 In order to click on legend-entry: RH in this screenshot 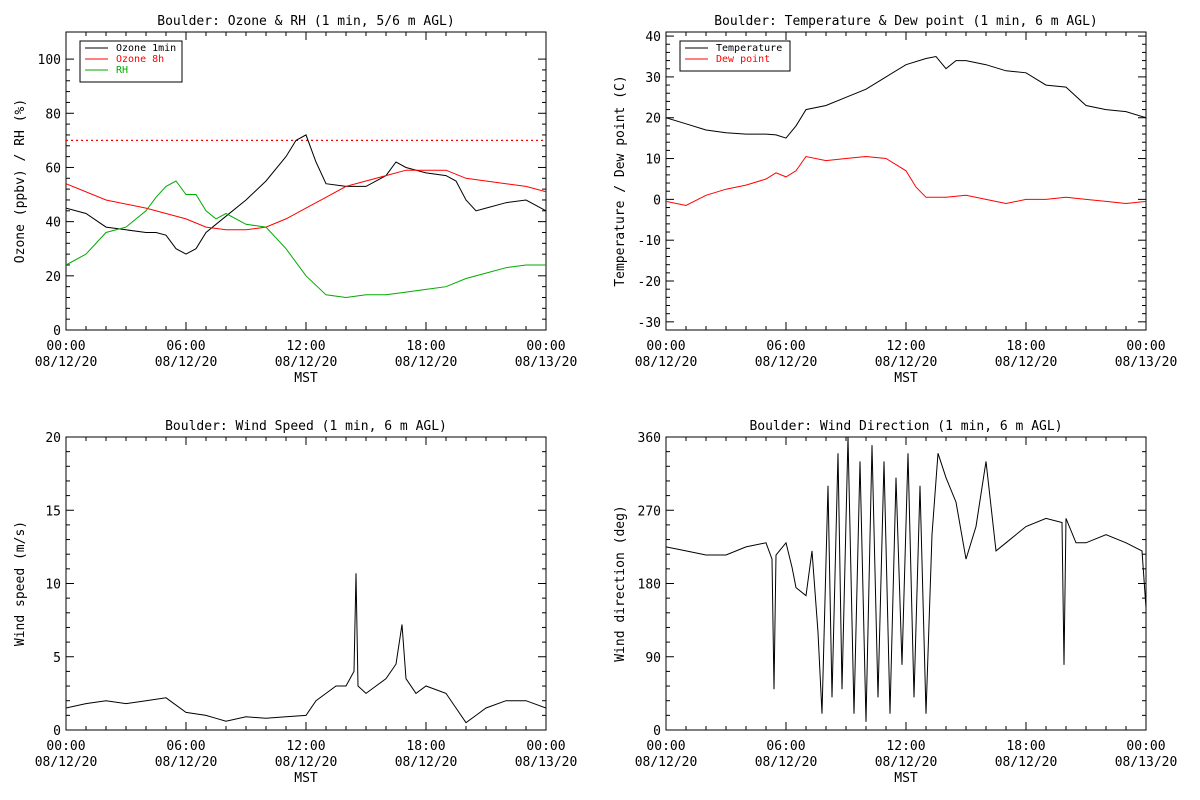, I will do `click(122, 70)`.